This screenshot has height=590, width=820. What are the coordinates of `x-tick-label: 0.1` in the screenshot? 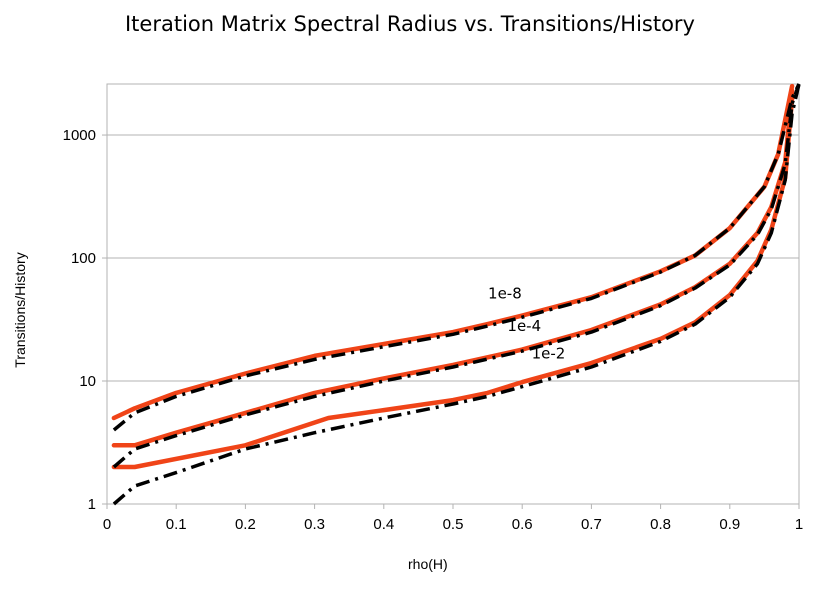 It's located at (176, 524).